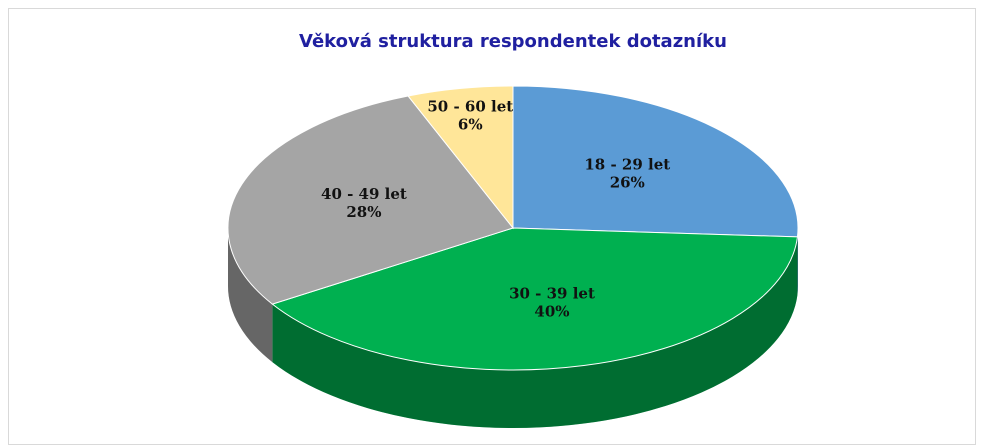 This screenshot has height=446, width=984. I want to click on slice-category-label: 18 - 29 let, so click(627, 165).